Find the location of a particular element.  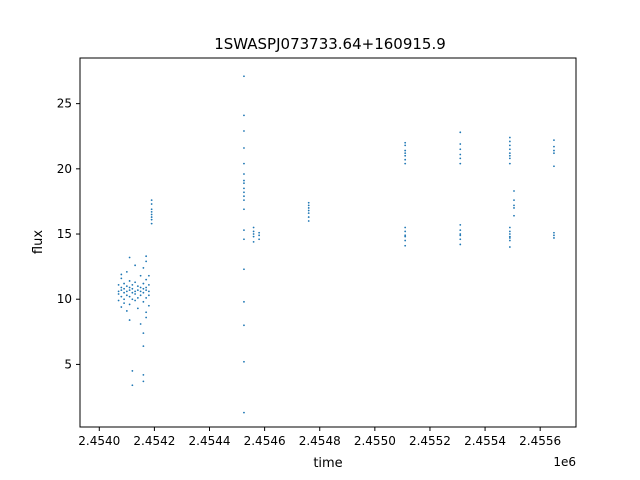

x-tick-label: 2.4550 is located at coordinates (375, 441).